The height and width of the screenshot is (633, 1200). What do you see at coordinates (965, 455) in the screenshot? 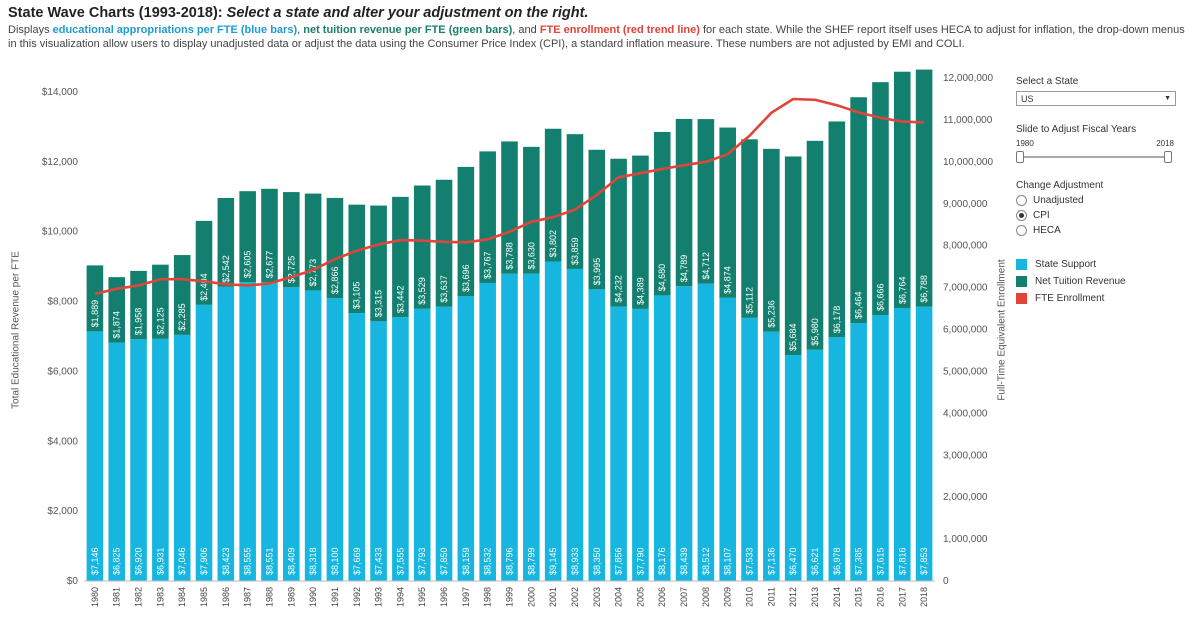
I see `y2-tick-label: 3,000,000` at bounding box center [965, 455].